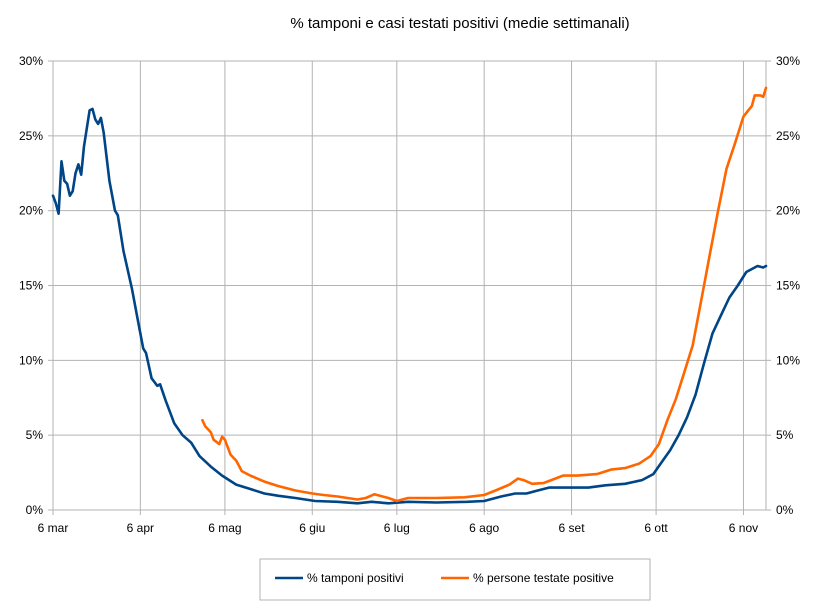 Image resolution: width=815 pixels, height=608 pixels. I want to click on y-axis-right: 0% 5% 10% 15% 20% 25% 30%, so click(788, 285).